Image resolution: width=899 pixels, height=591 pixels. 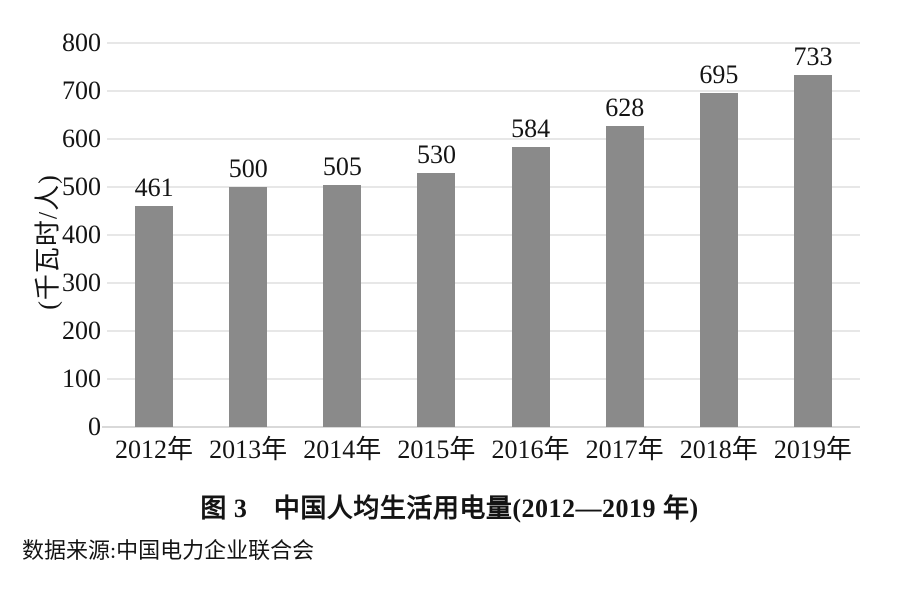 I want to click on x-tick-label: 2018年, so click(x=718, y=449).